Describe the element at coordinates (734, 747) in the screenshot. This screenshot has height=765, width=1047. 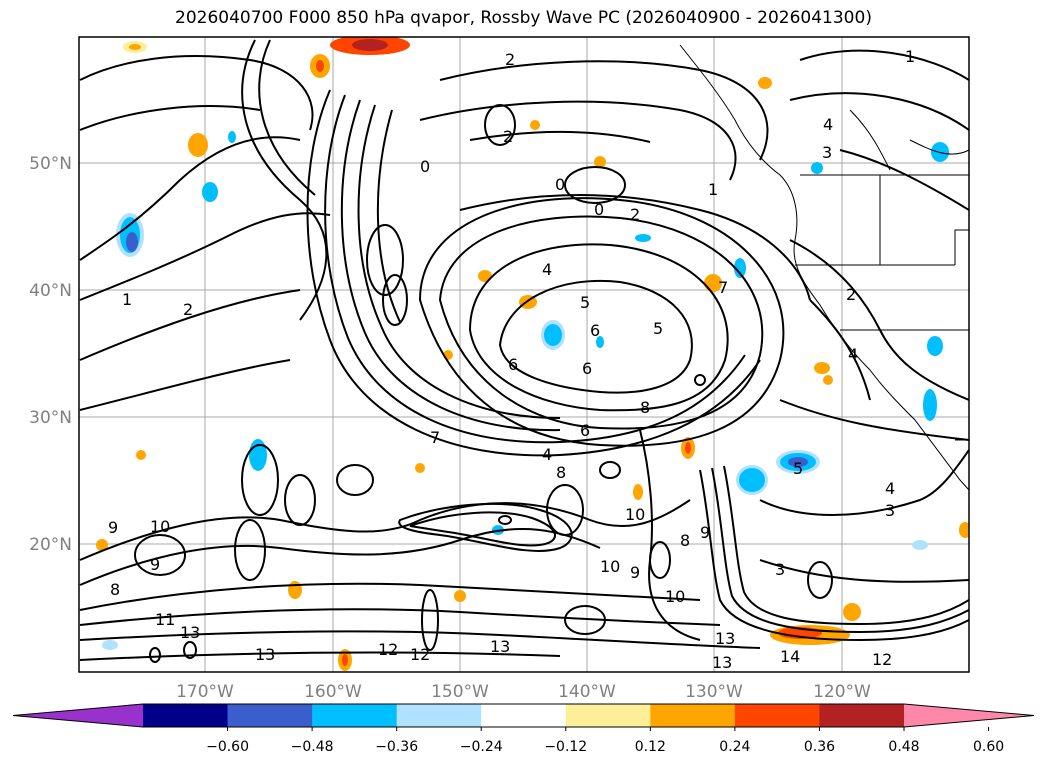
I see `colorbar-tick-label: 0.24` at that location.